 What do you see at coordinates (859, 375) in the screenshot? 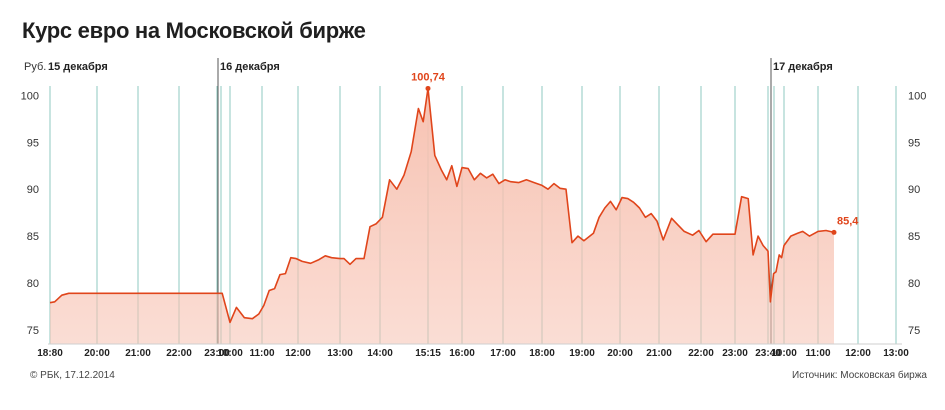
I see `chart-source: Источник: Московская биржа` at bounding box center [859, 375].